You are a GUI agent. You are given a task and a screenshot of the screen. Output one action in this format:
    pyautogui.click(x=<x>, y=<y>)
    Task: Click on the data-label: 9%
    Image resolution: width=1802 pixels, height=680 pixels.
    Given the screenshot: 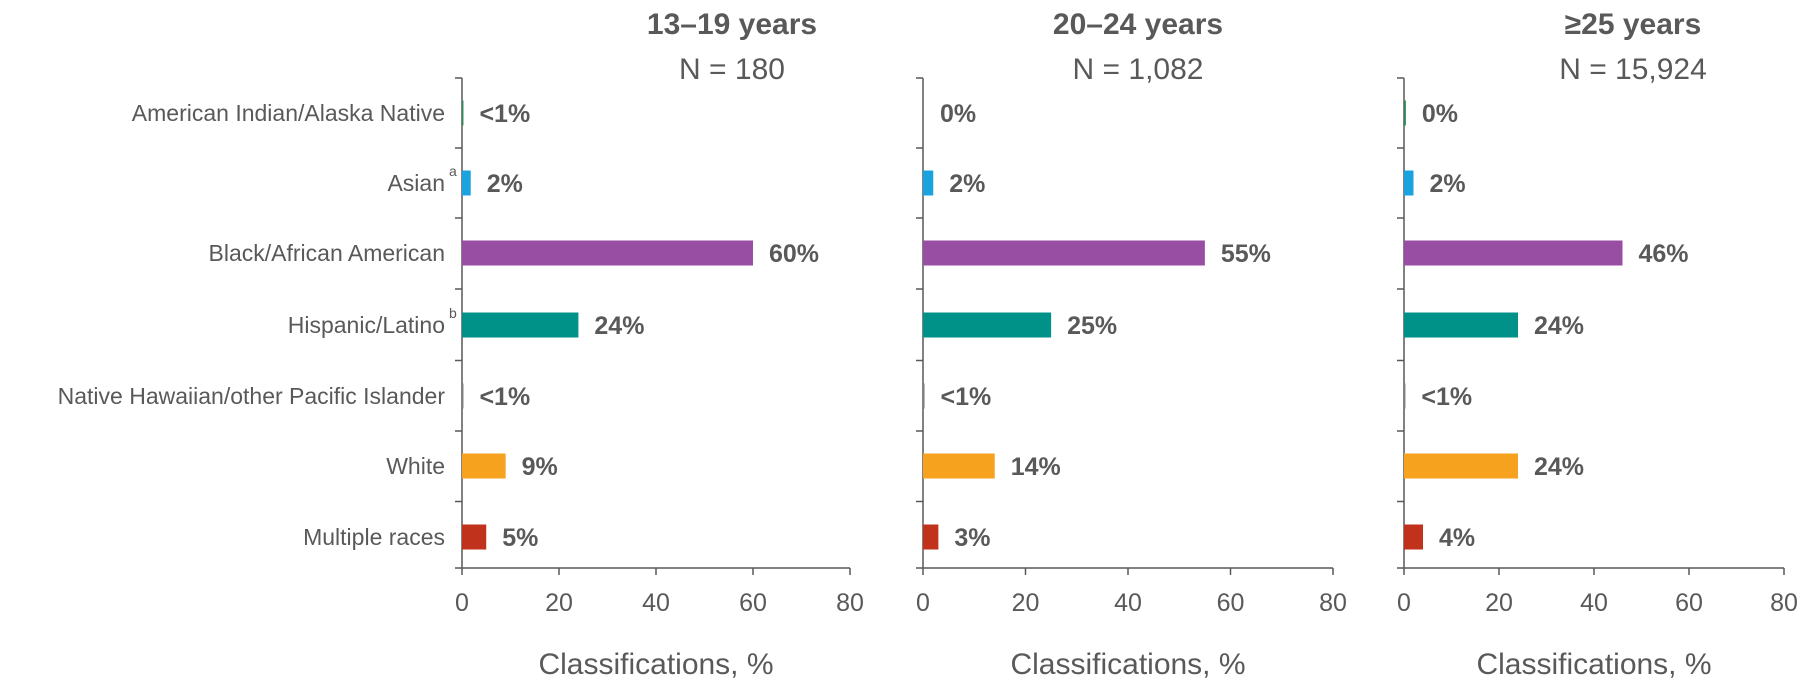 What is the action you would take?
    pyautogui.click(x=540, y=467)
    